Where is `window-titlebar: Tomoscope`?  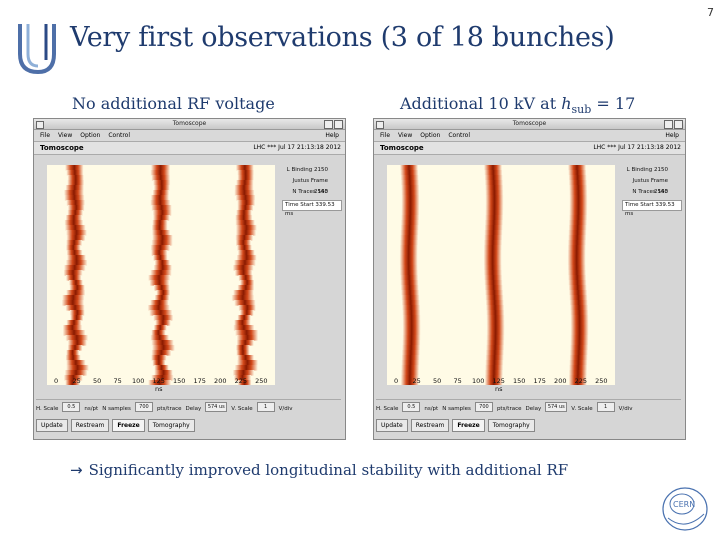 window-titlebar: Tomoscope is located at coordinates (529, 124).